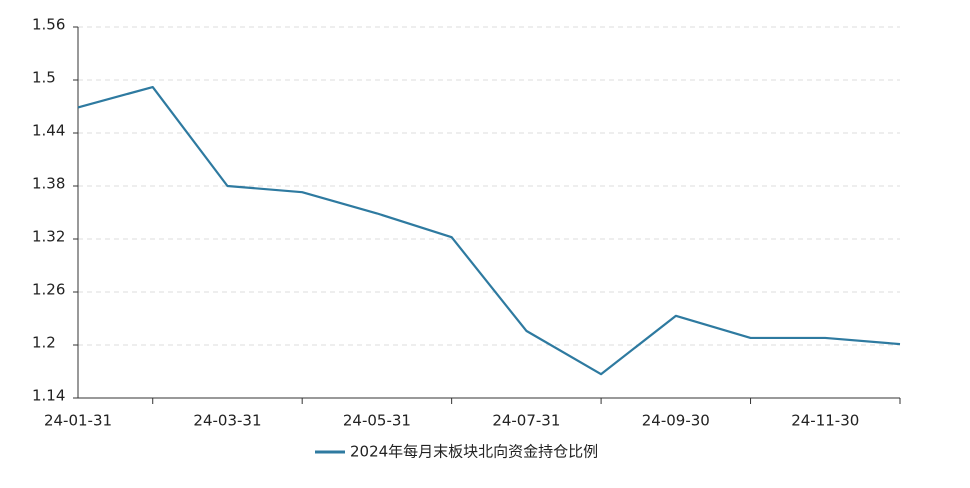 The height and width of the screenshot is (488, 970). I want to click on y-tick-label: 1.26, so click(48, 290).